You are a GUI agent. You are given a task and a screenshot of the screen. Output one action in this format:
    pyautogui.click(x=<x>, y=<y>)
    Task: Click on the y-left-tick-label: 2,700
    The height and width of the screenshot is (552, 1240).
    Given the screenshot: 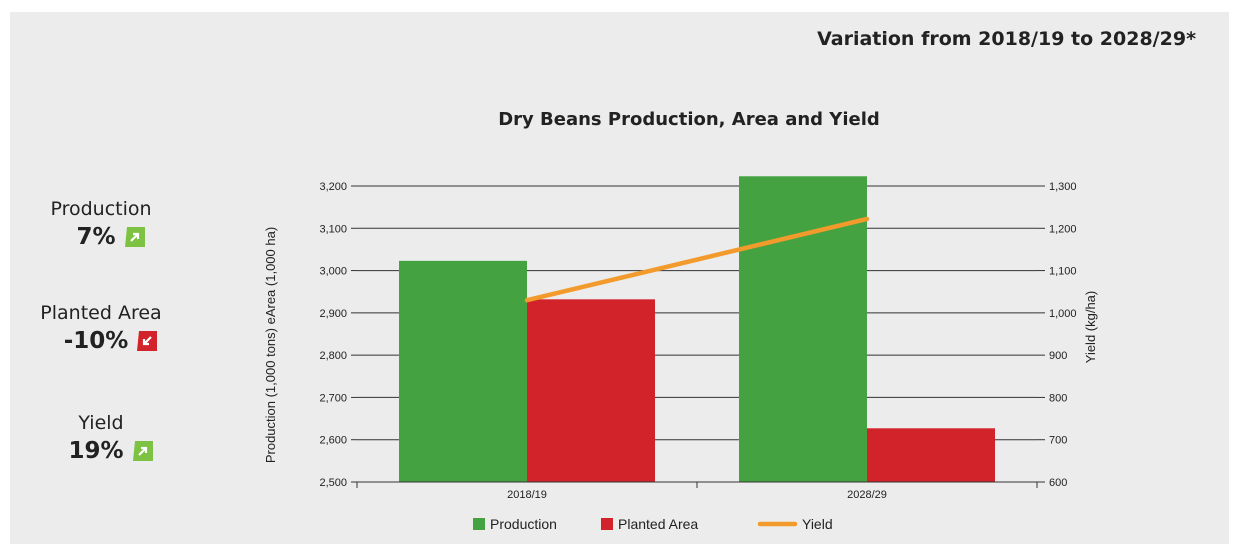 What is the action you would take?
    pyautogui.click(x=333, y=398)
    